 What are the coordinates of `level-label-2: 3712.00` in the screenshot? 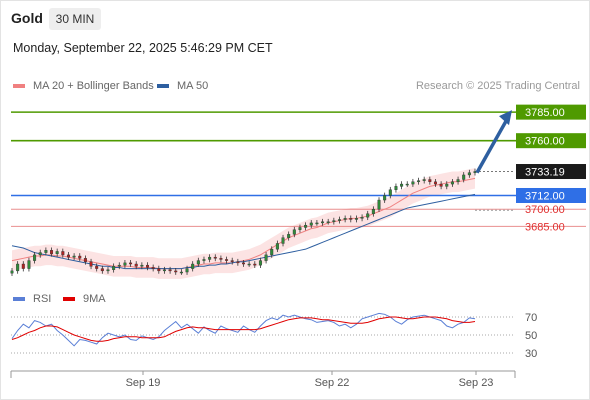 It's located at (545, 196).